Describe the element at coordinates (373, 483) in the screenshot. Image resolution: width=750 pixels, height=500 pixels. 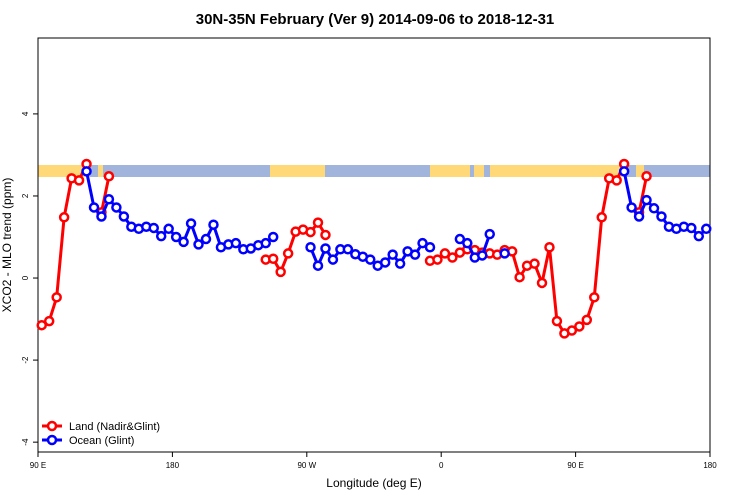
I see `x-axis-label: Longitude (deg E)` at that location.